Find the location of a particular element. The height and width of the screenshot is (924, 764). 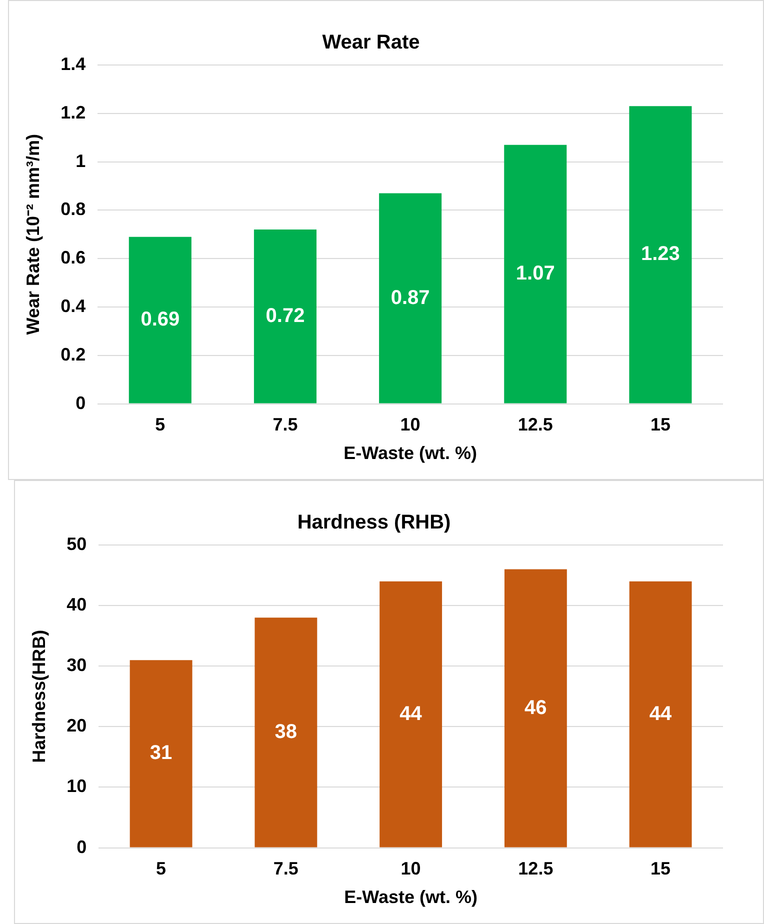

data-label: 0.72 is located at coordinates (285, 315).